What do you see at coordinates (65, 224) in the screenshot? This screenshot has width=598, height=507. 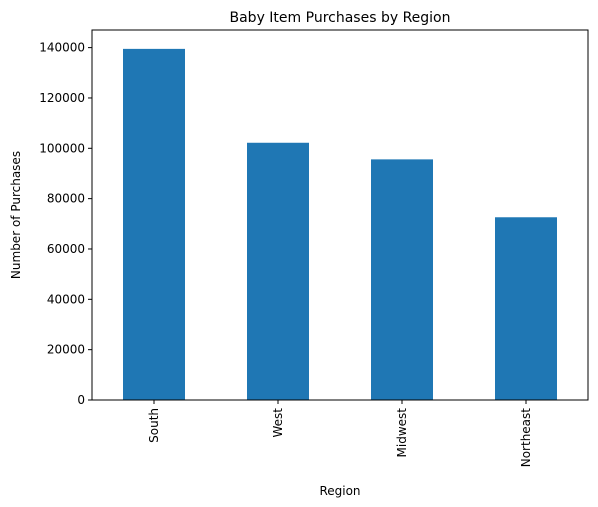 I see `y-axis-ticks: 0 20000 40000 60000 80000 100000 120000 140000` at bounding box center [65, 224].